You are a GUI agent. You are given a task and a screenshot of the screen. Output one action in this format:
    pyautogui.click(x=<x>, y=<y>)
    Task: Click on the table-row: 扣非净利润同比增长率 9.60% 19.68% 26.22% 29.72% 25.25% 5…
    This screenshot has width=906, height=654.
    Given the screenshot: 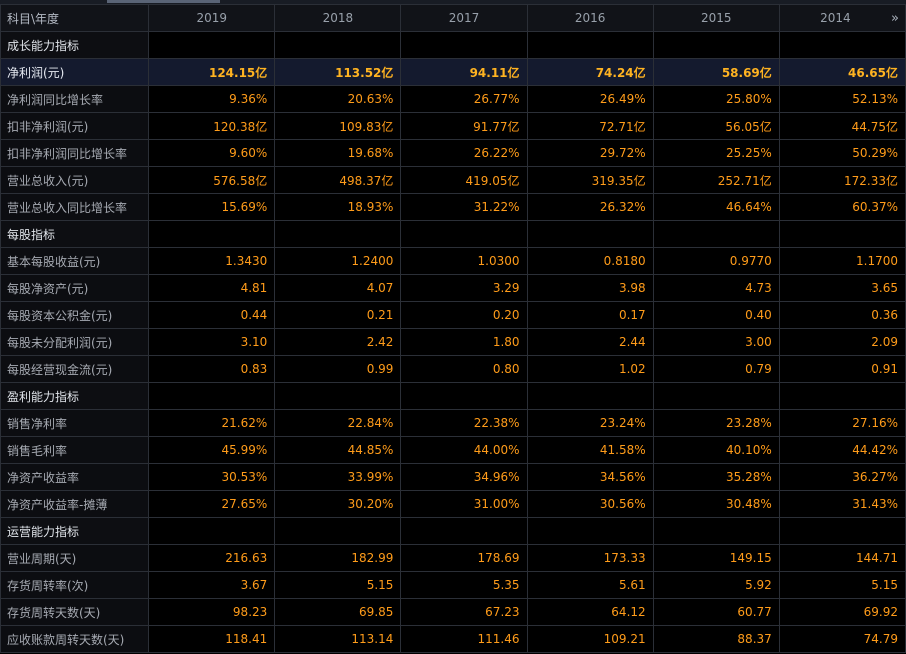 What is the action you would take?
    pyautogui.click(x=453, y=153)
    